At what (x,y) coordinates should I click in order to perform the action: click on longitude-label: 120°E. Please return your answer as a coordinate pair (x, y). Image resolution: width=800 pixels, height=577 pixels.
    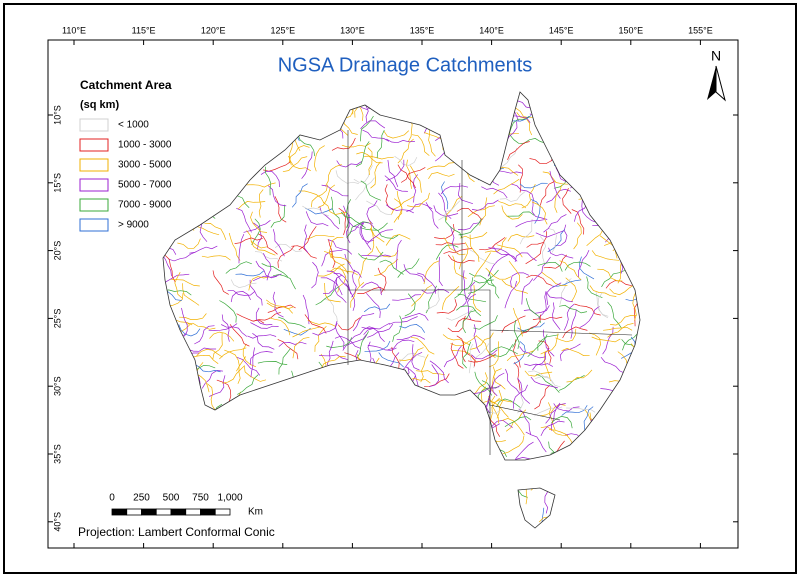
    Looking at the image, I should click on (213, 30).